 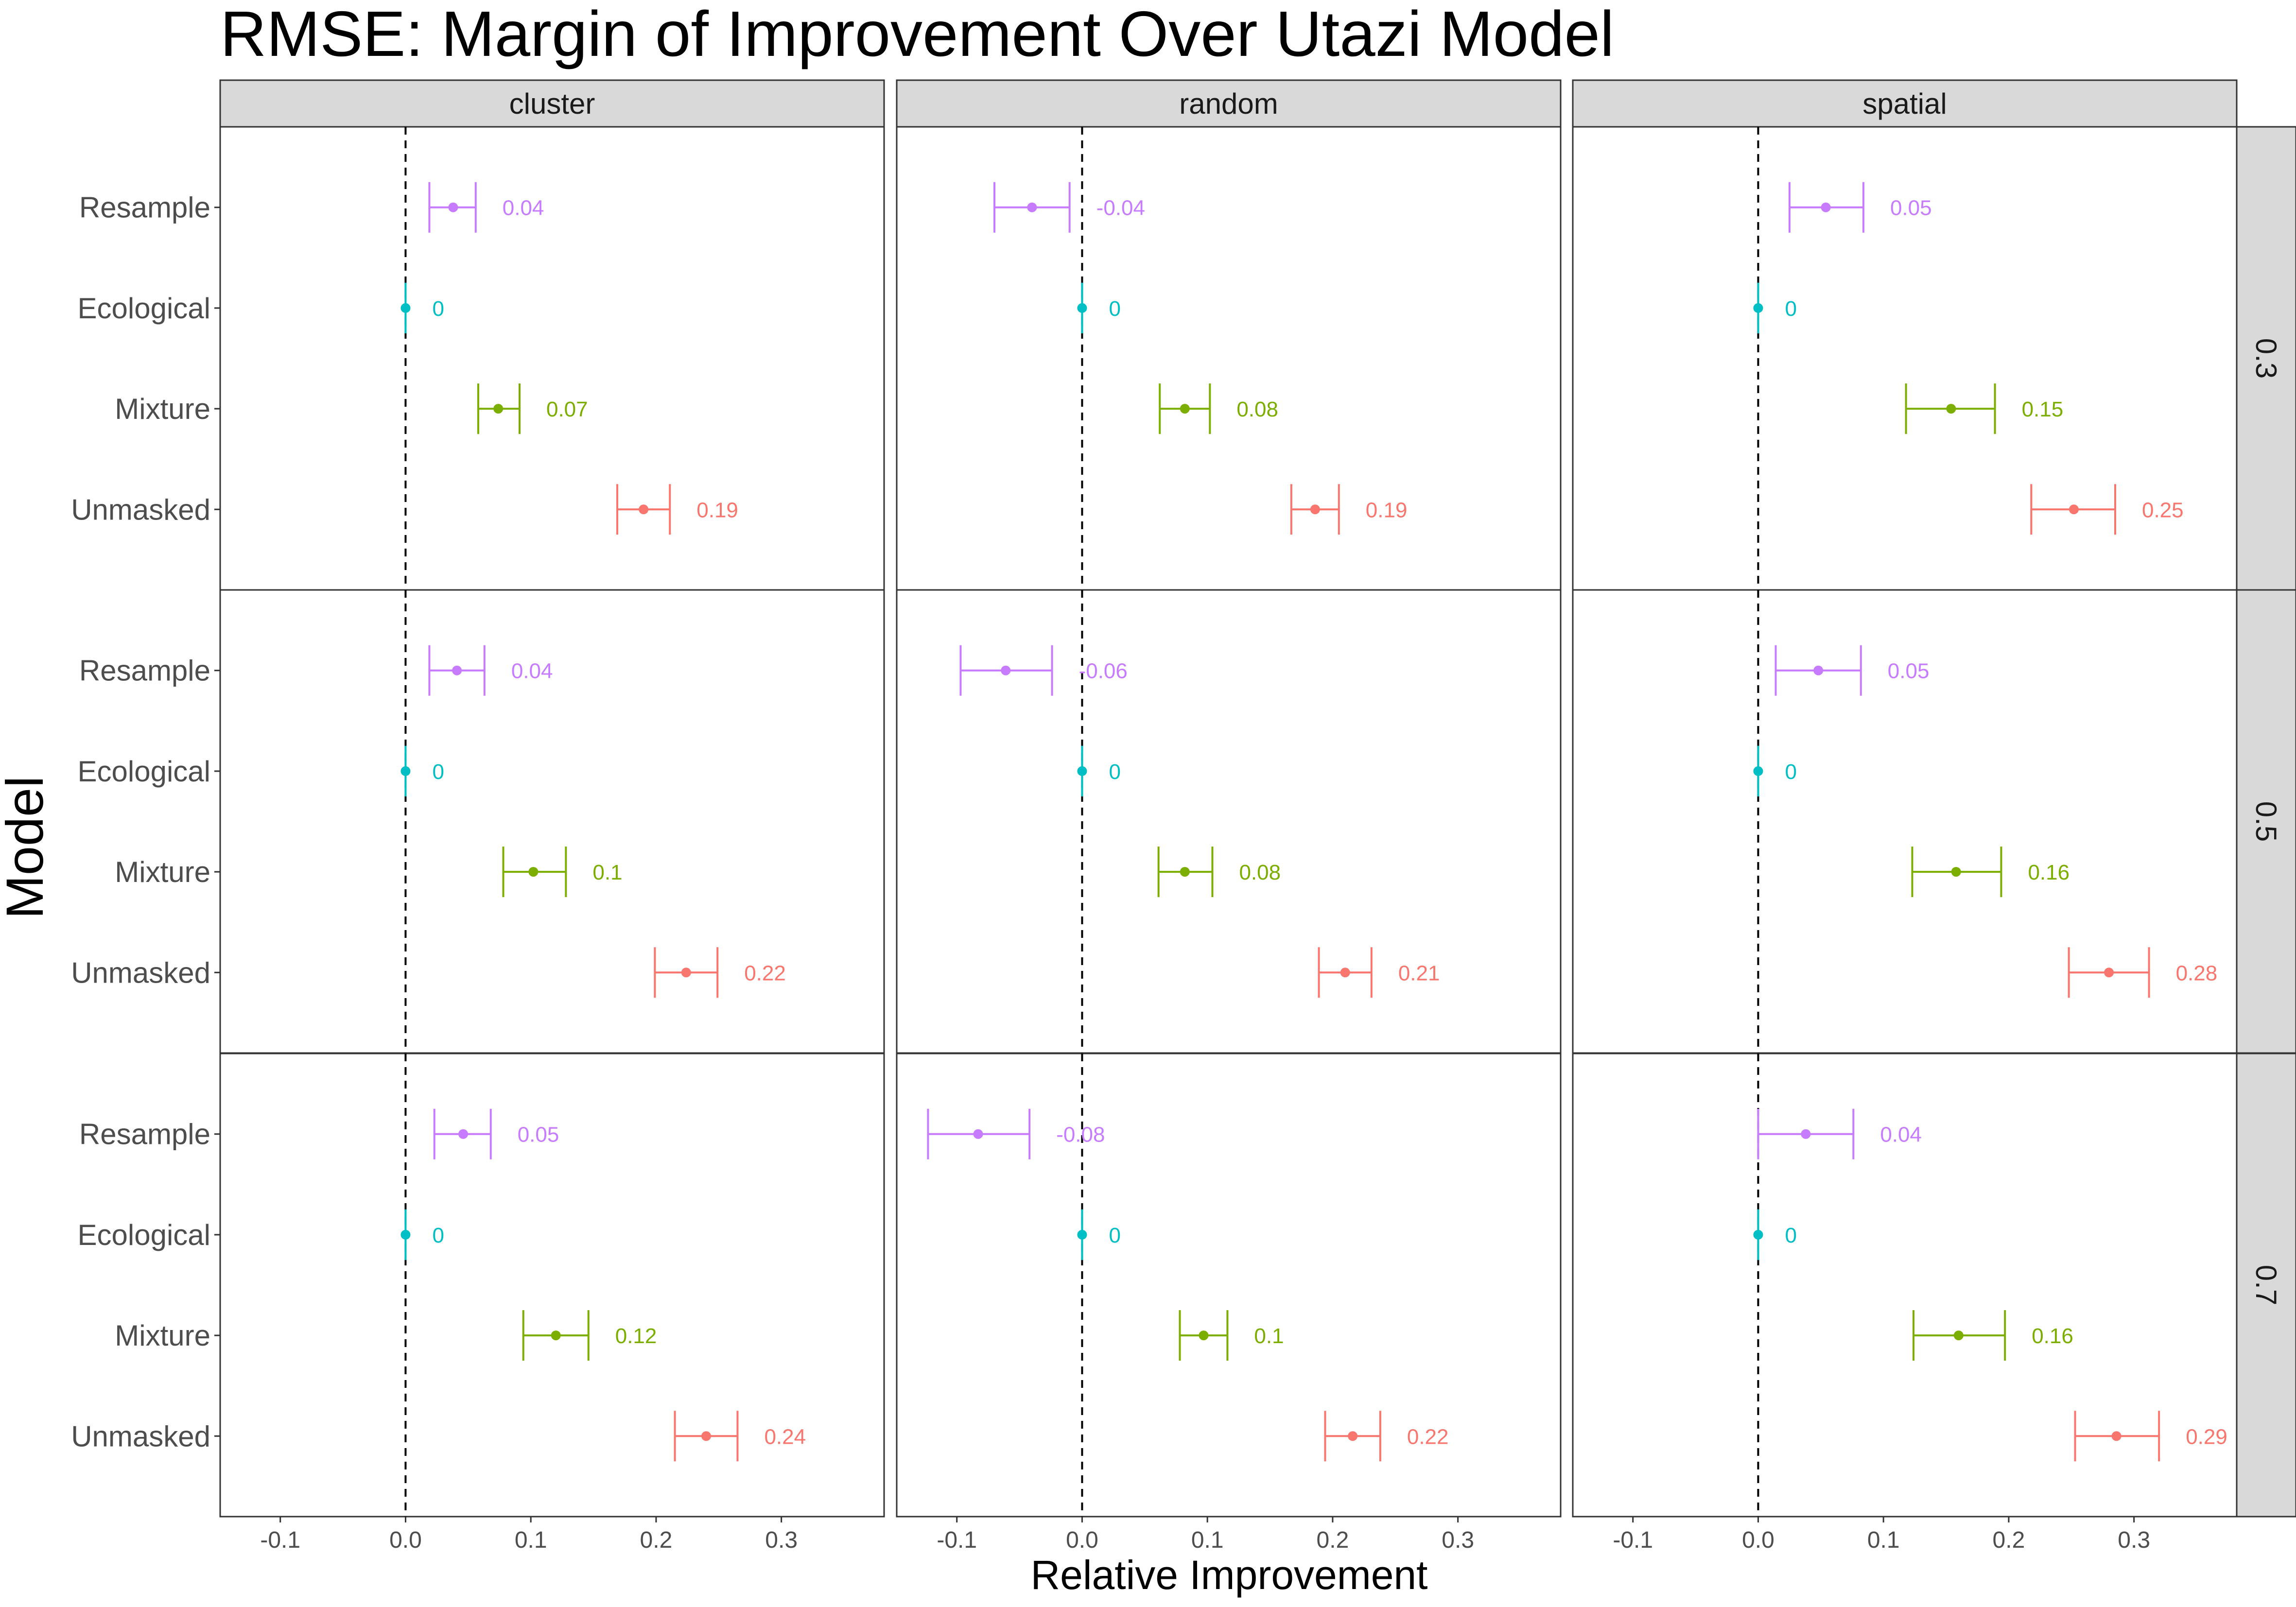 What do you see at coordinates (1229, 1575) in the screenshot?
I see `x-axis-title: Relative Improvement` at bounding box center [1229, 1575].